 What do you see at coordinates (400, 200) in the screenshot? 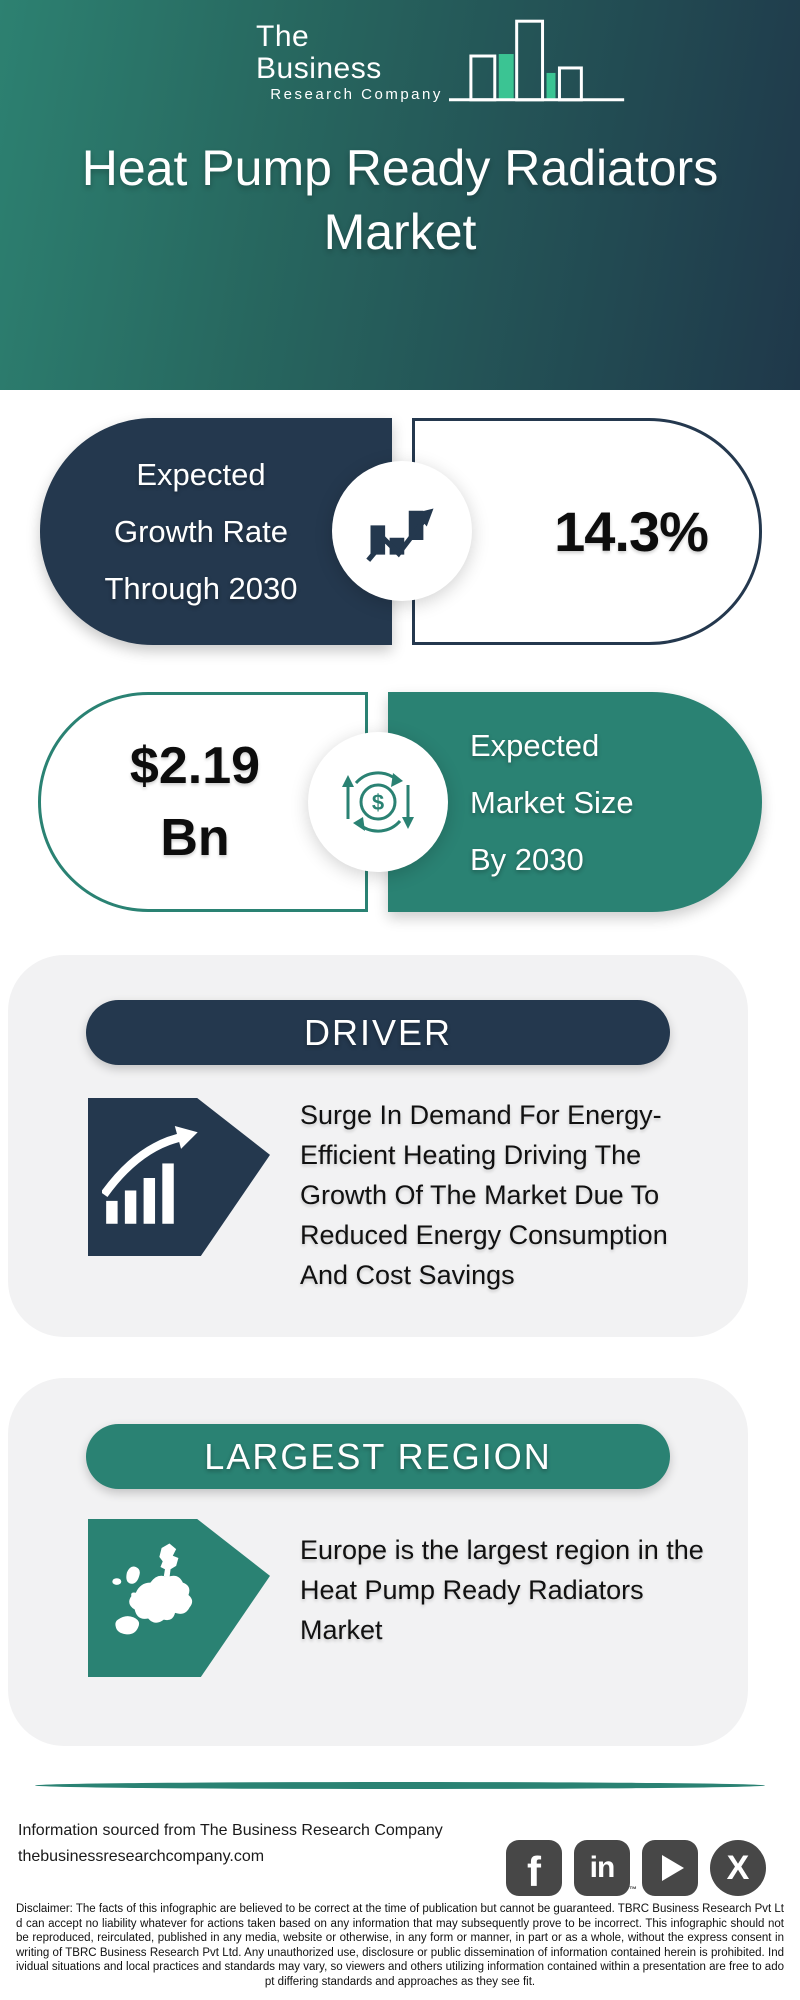
I see `page-title: Heat Pump Ready Radiators Market` at bounding box center [400, 200].